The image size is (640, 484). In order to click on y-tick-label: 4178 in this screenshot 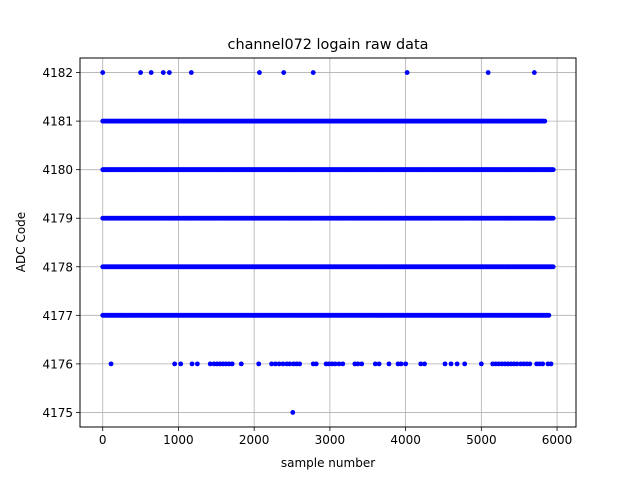, I will do `click(57, 267)`.